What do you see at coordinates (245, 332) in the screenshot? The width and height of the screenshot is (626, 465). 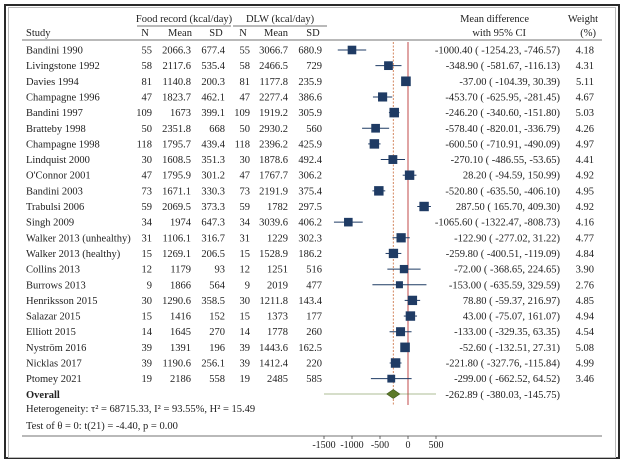 I see `dlw-n: 14` at bounding box center [245, 332].